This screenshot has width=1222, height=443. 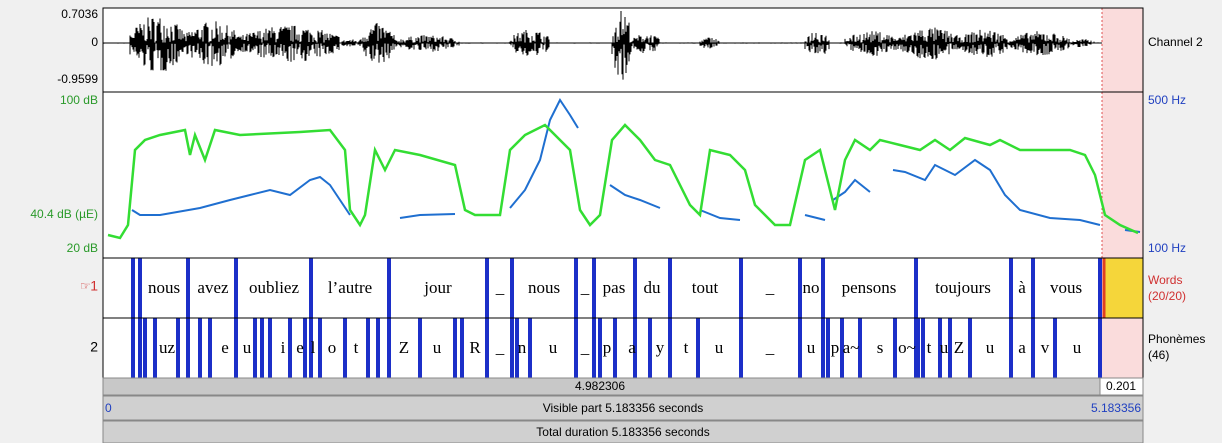 What do you see at coordinates (94, 42) in the screenshot?
I see `wave-zero: 0` at bounding box center [94, 42].